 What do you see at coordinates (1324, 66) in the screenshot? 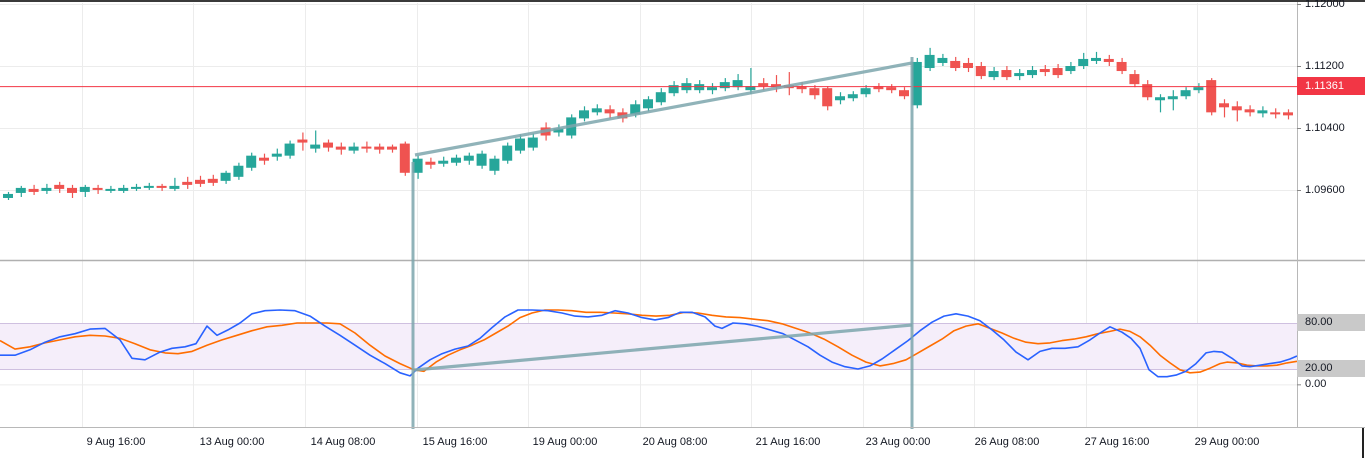
I see `price-tick-label: 1.11200` at bounding box center [1324, 66].